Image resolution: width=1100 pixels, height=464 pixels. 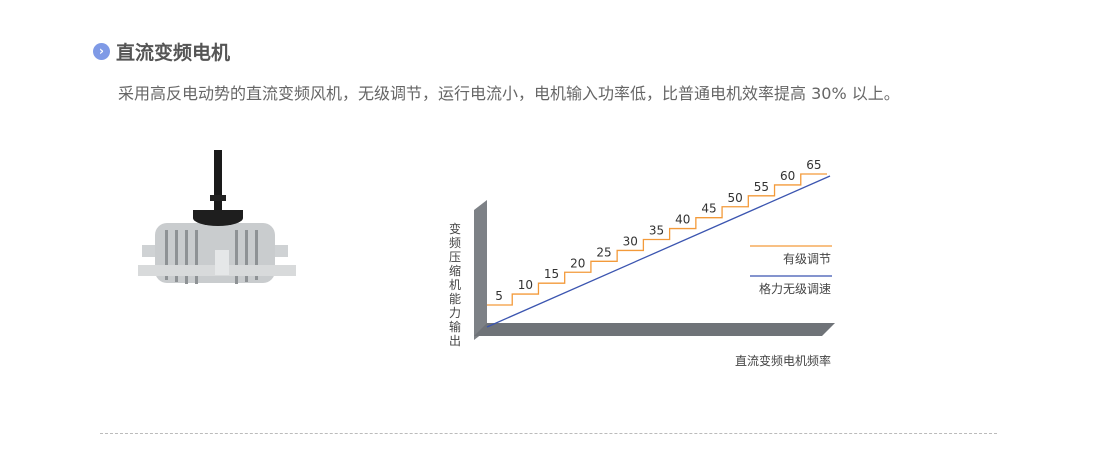 I want to click on section-title: 直流变频电机, so click(x=173, y=53).